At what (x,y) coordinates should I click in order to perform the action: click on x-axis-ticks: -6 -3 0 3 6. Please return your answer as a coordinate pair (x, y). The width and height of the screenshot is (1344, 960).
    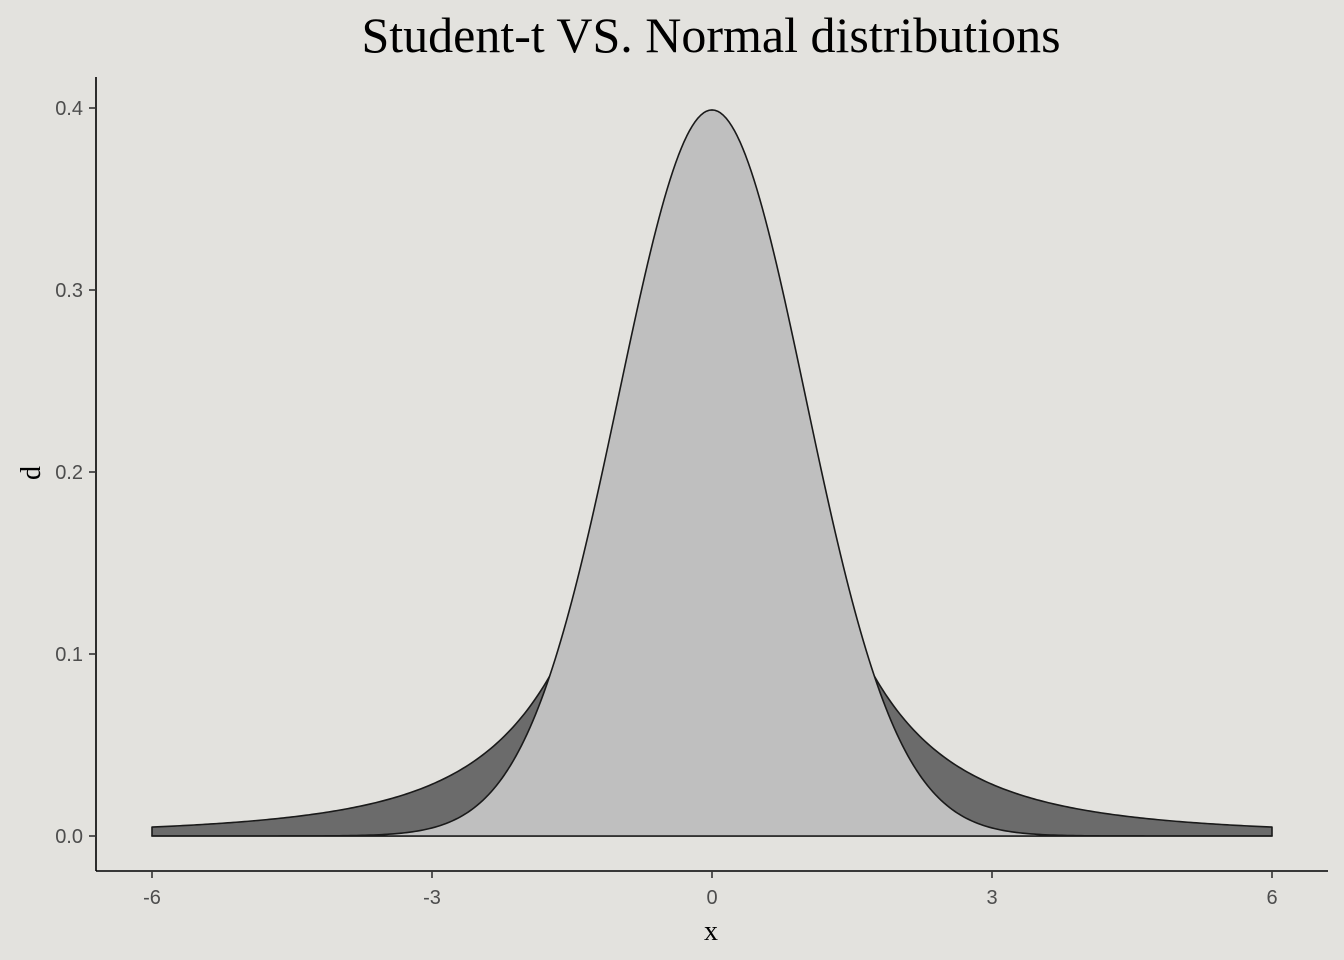
    Looking at the image, I should click on (710, 890).